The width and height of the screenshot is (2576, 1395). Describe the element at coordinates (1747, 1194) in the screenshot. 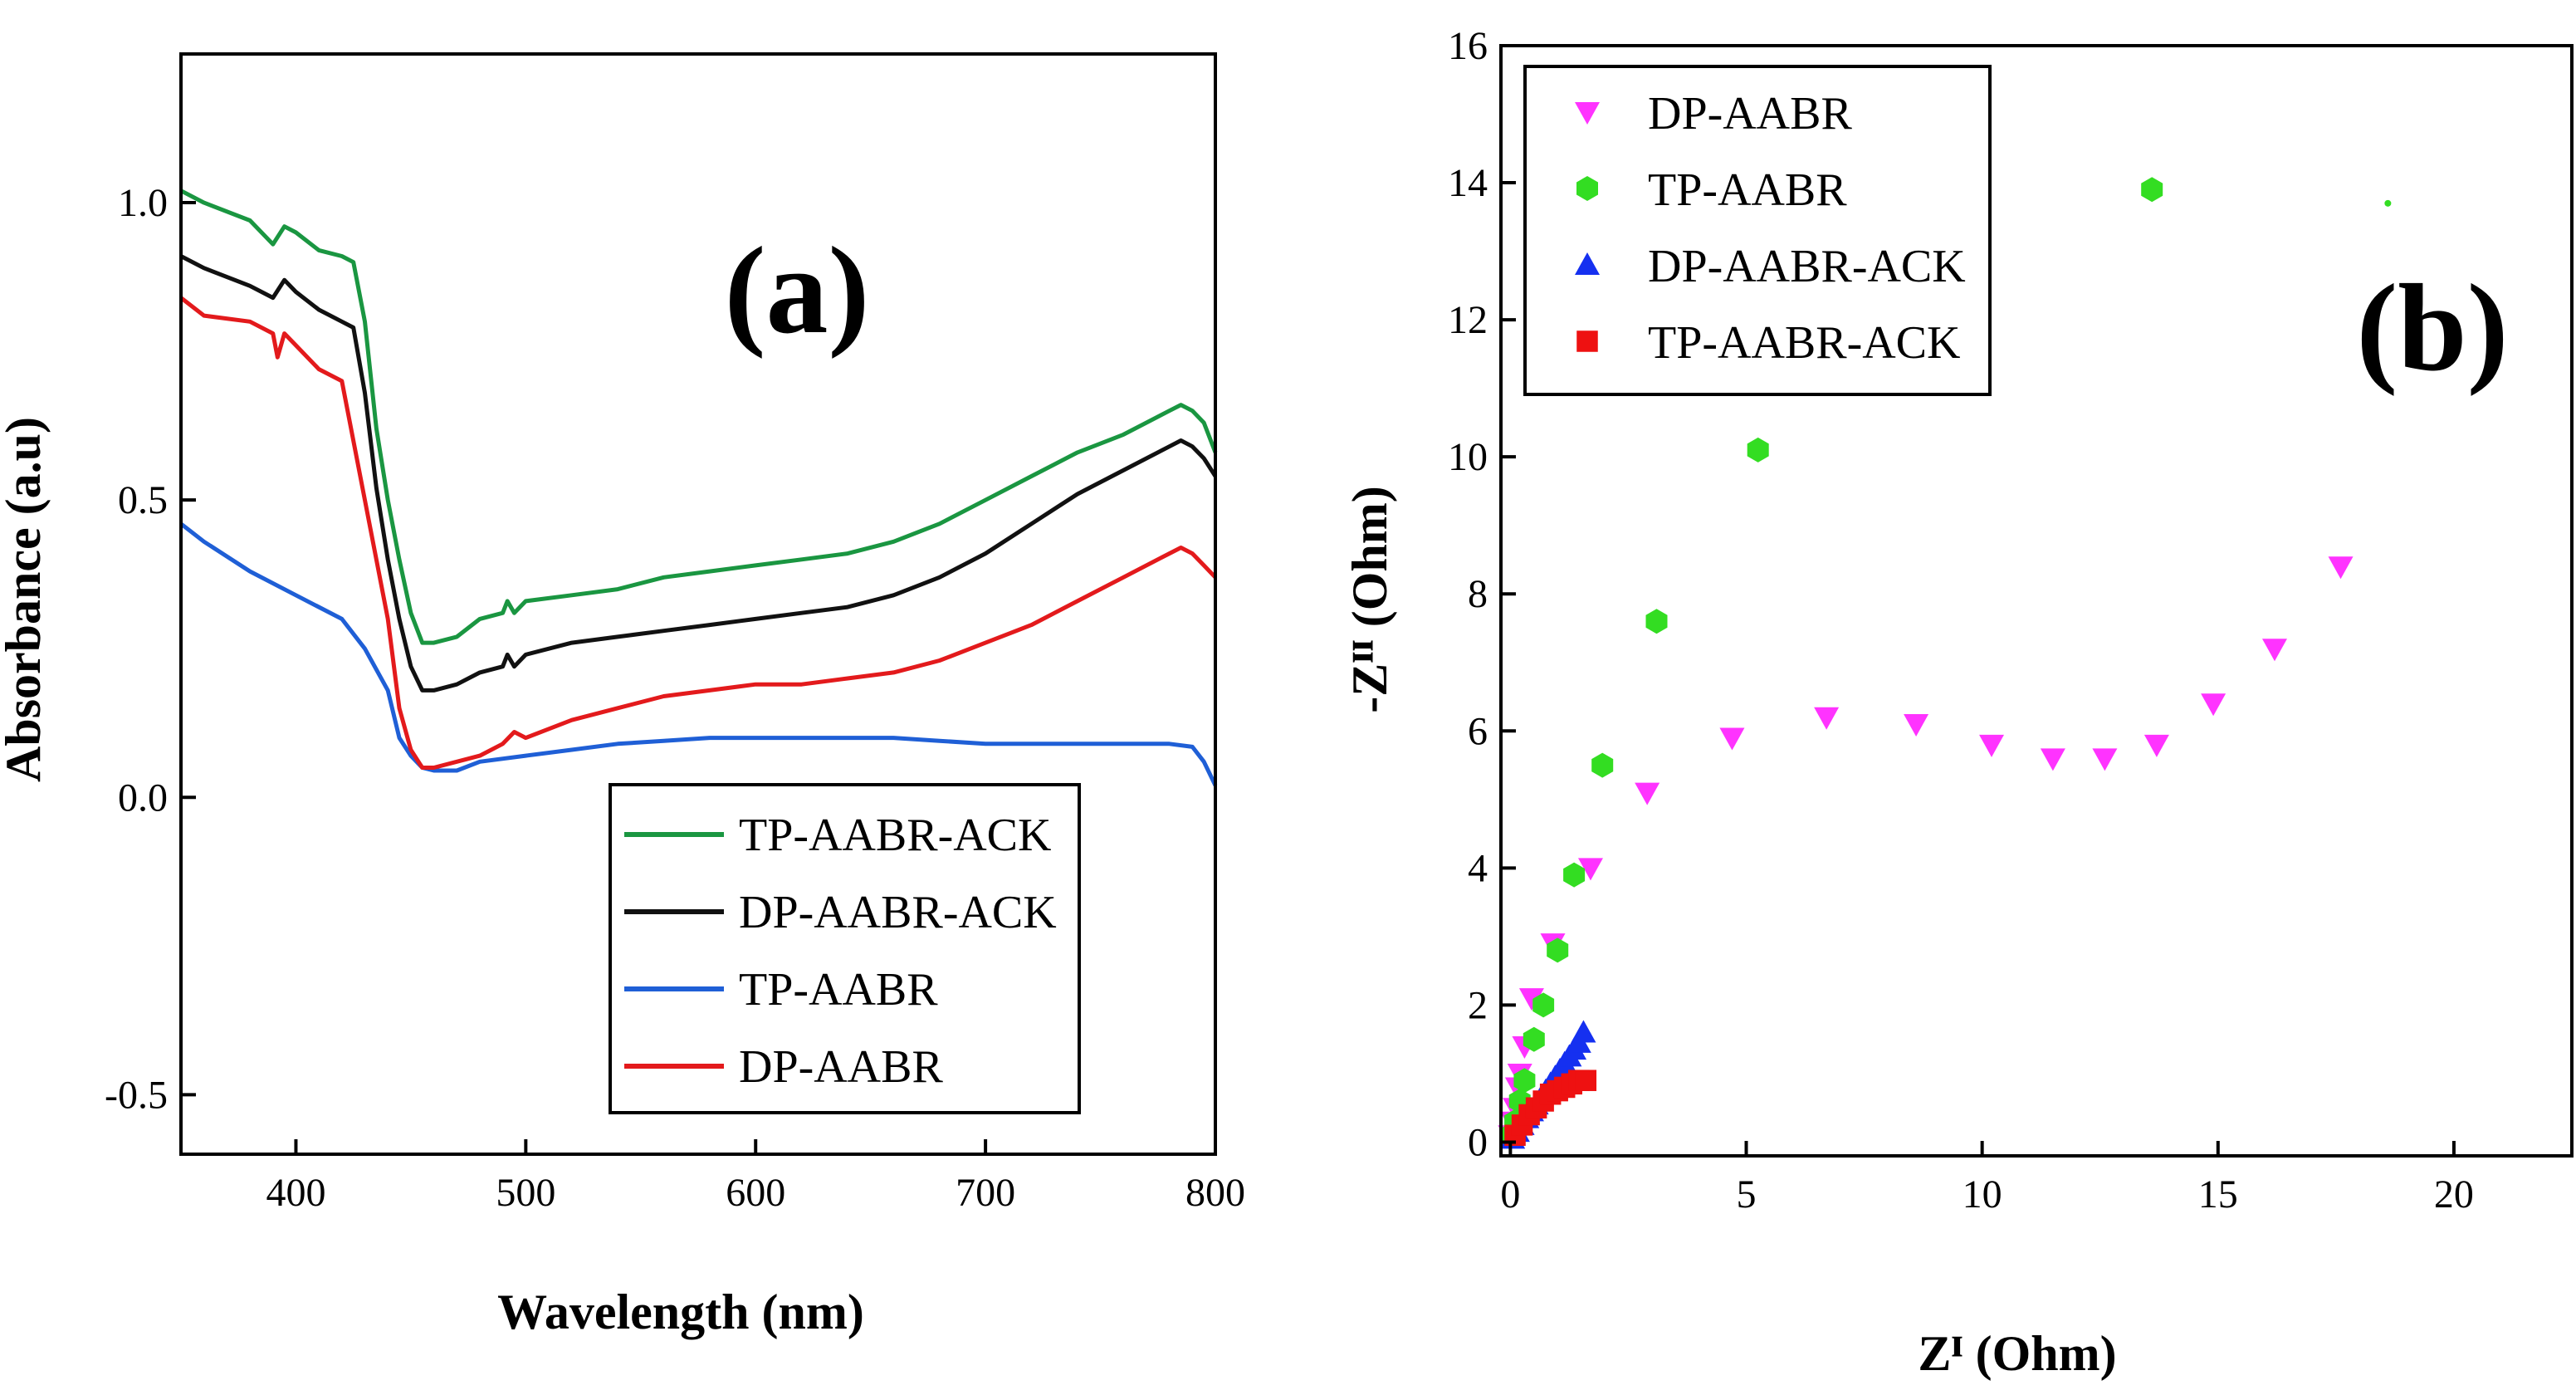

I see `x-tick-label: 5` at that location.